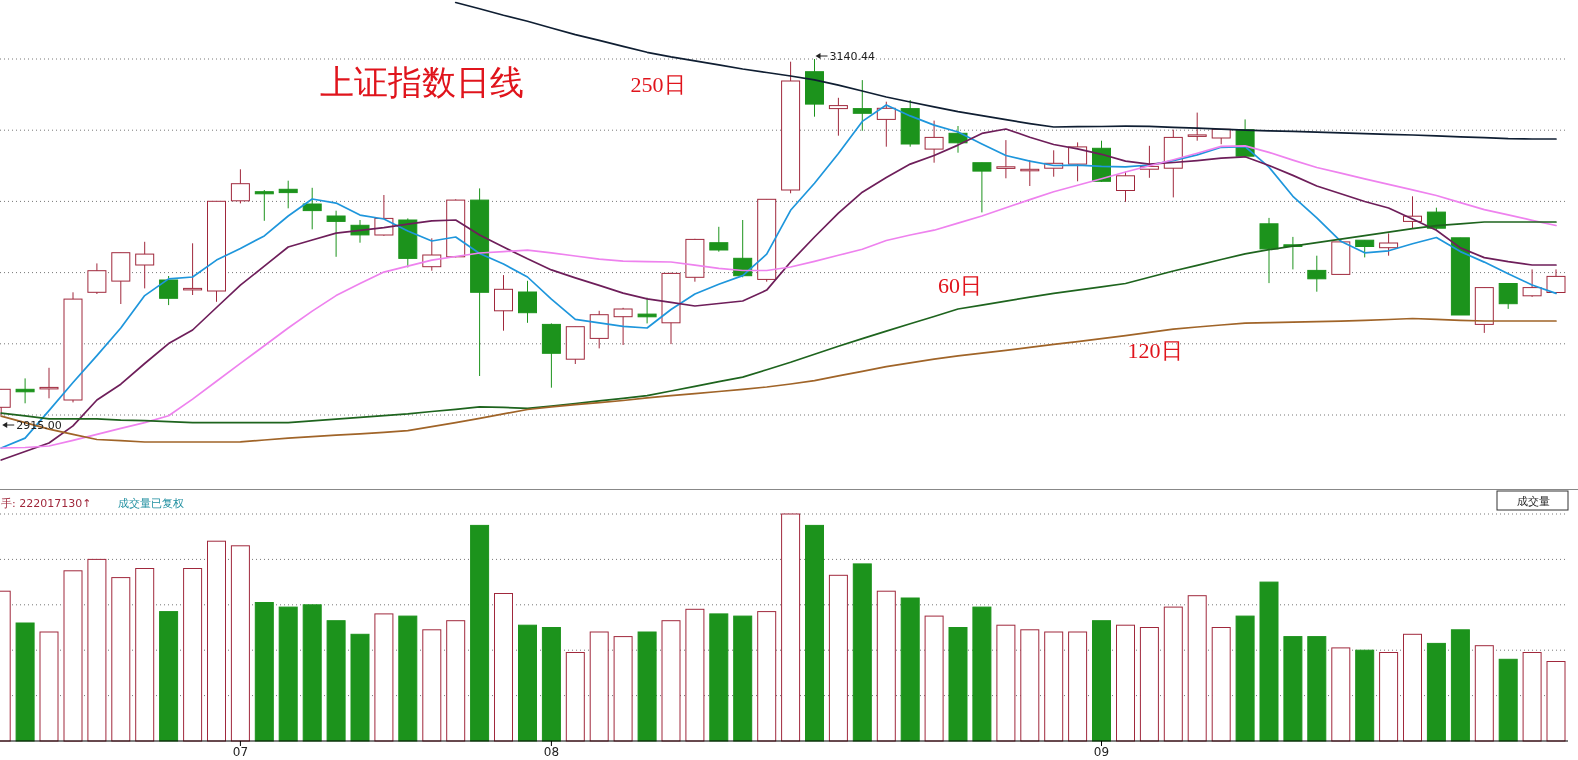 This screenshot has width=1578, height=760. I want to click on x-tick-label: 09, so click(1101, 752).